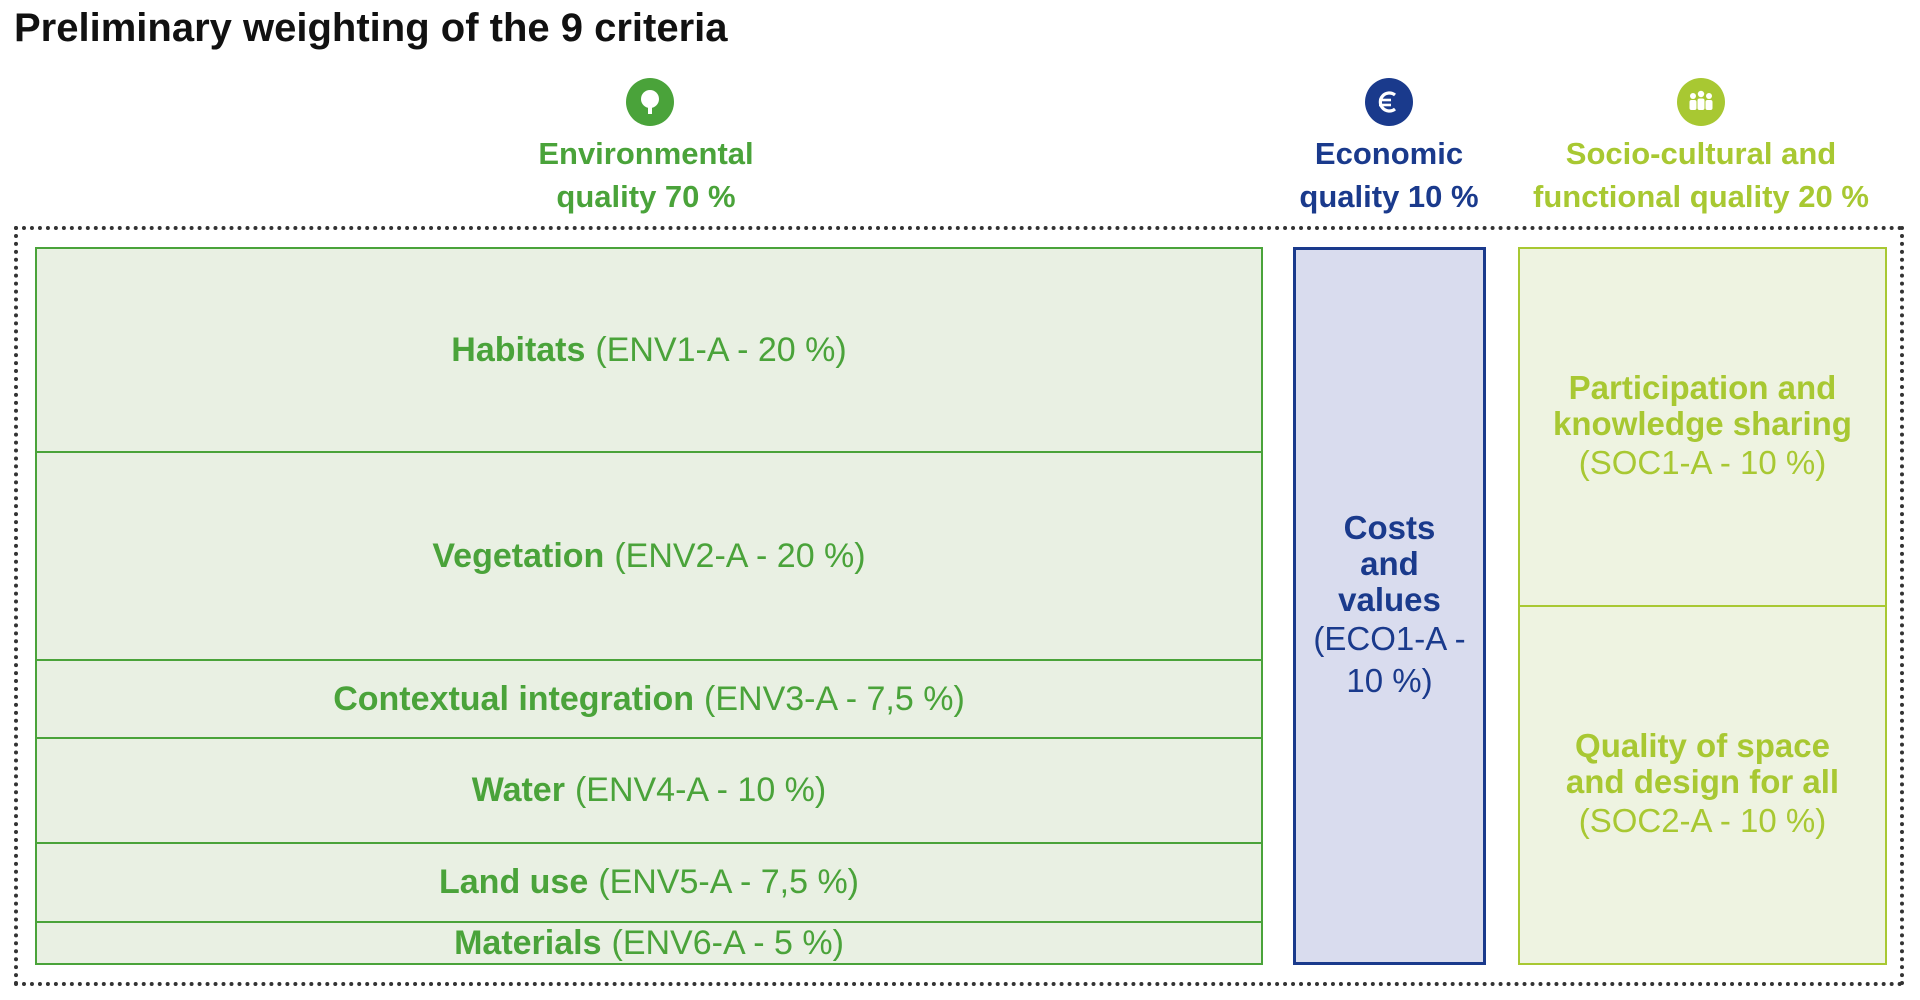 The width and height of the screenshot is (1920, 1000). What do you see at coordinates (1702, 405) in the screenshot?
I see `criterion-name: Participation and knowledge sharing` at bounding box center [1702, 405].